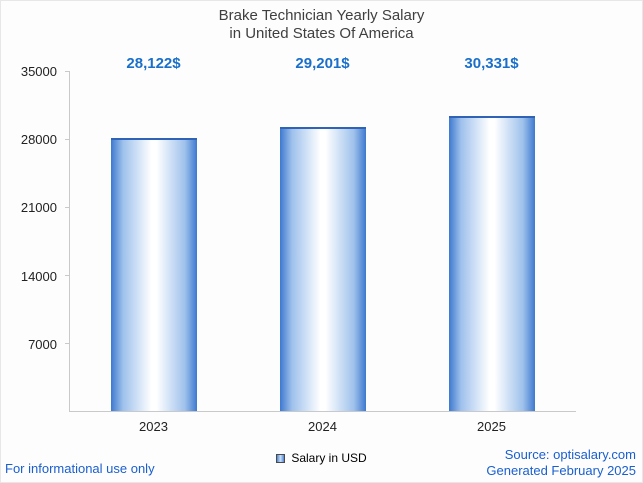 Image resolution: width=643 pixels, height=483 pixels. What do you see at coordinates (491, 263) in the screenshot?
I see `bar-2025` at bounding box center [491, 263].